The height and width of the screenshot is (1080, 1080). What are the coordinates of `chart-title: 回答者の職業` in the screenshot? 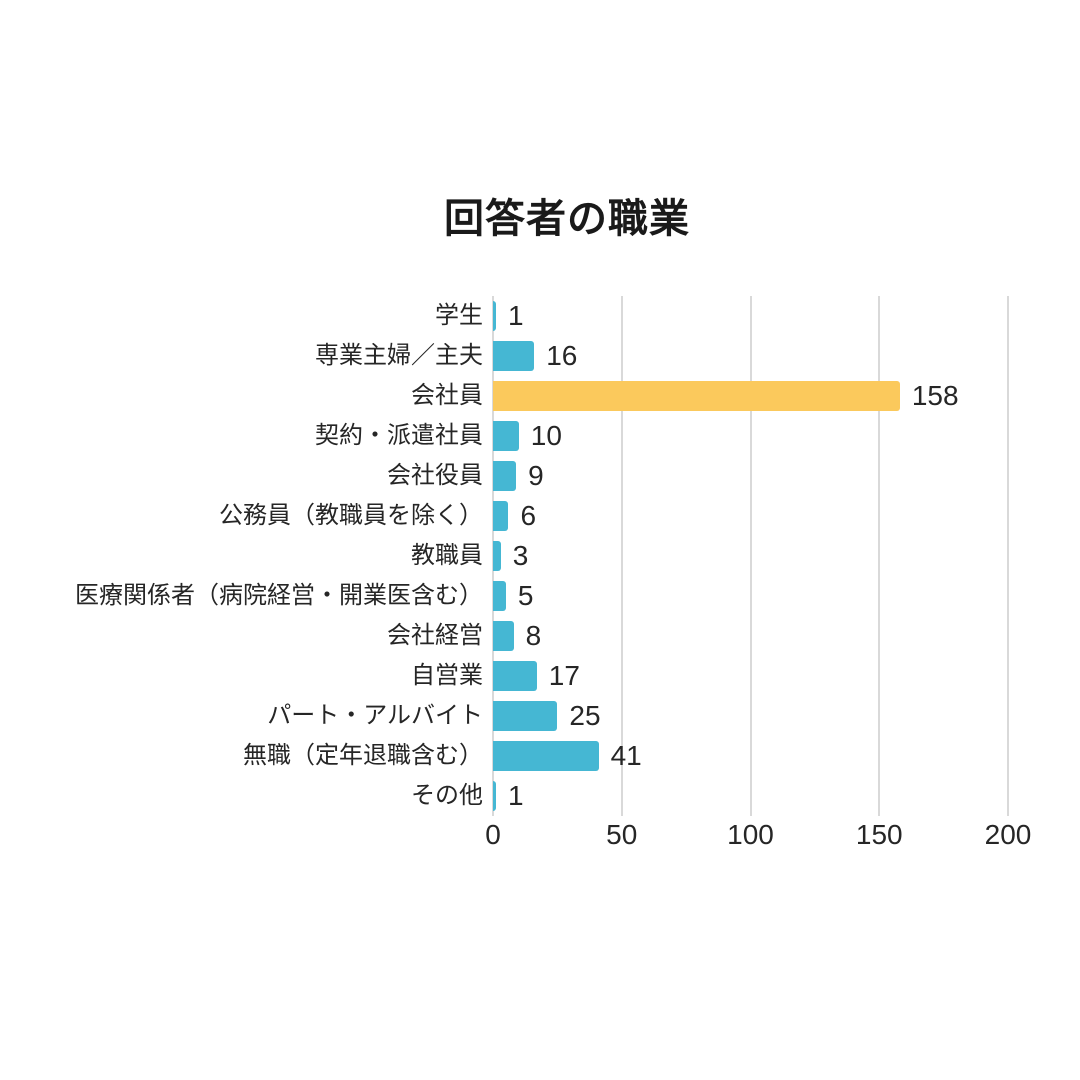 It's located at (567, 219).